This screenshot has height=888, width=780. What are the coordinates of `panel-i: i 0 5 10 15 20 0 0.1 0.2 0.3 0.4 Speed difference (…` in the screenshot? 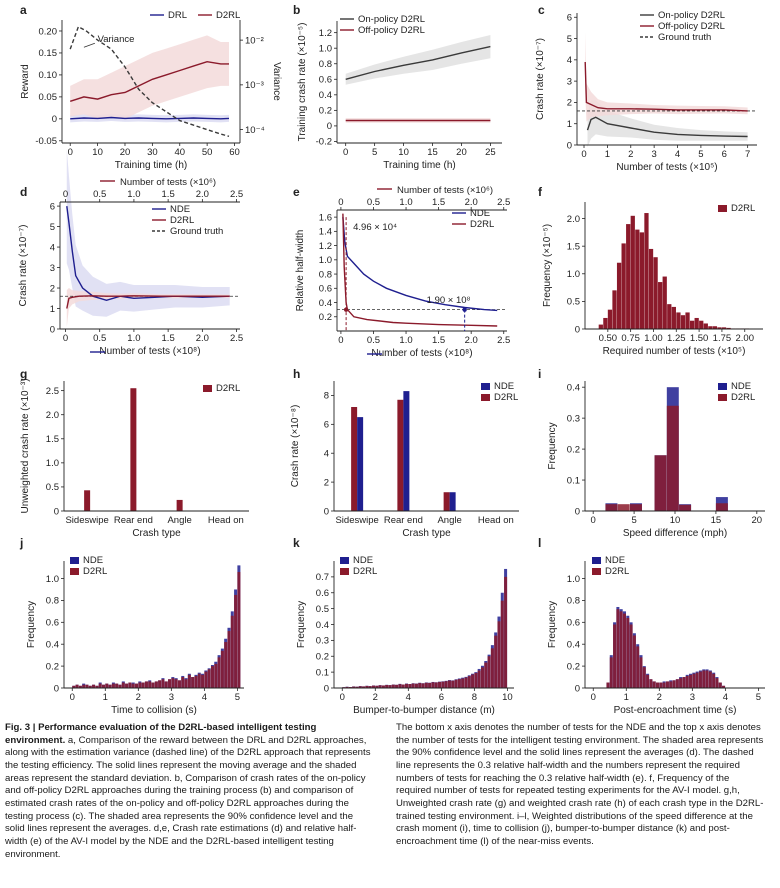 It's located at (651, 453).